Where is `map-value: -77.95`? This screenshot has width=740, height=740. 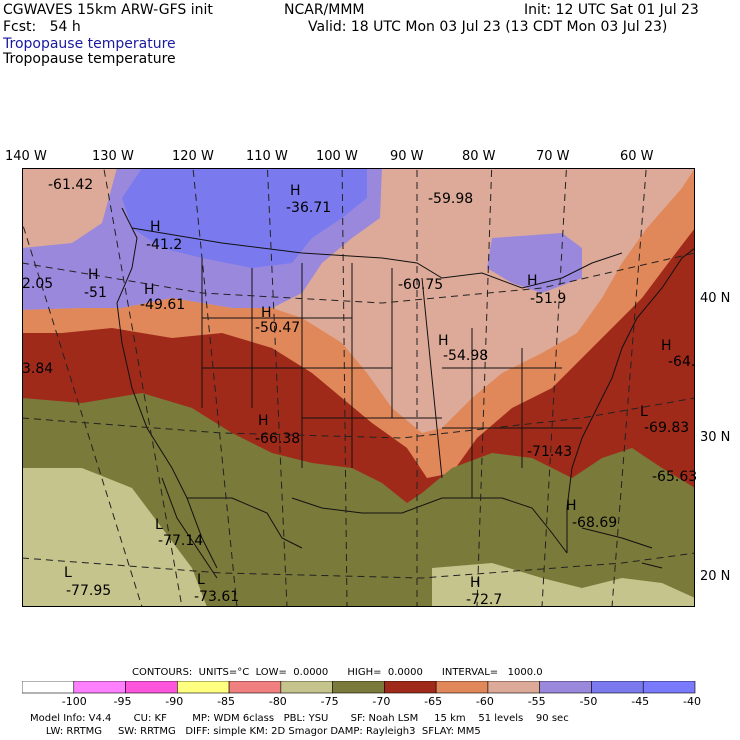
map-value: -77.95 is located at coordinates (89, 591).